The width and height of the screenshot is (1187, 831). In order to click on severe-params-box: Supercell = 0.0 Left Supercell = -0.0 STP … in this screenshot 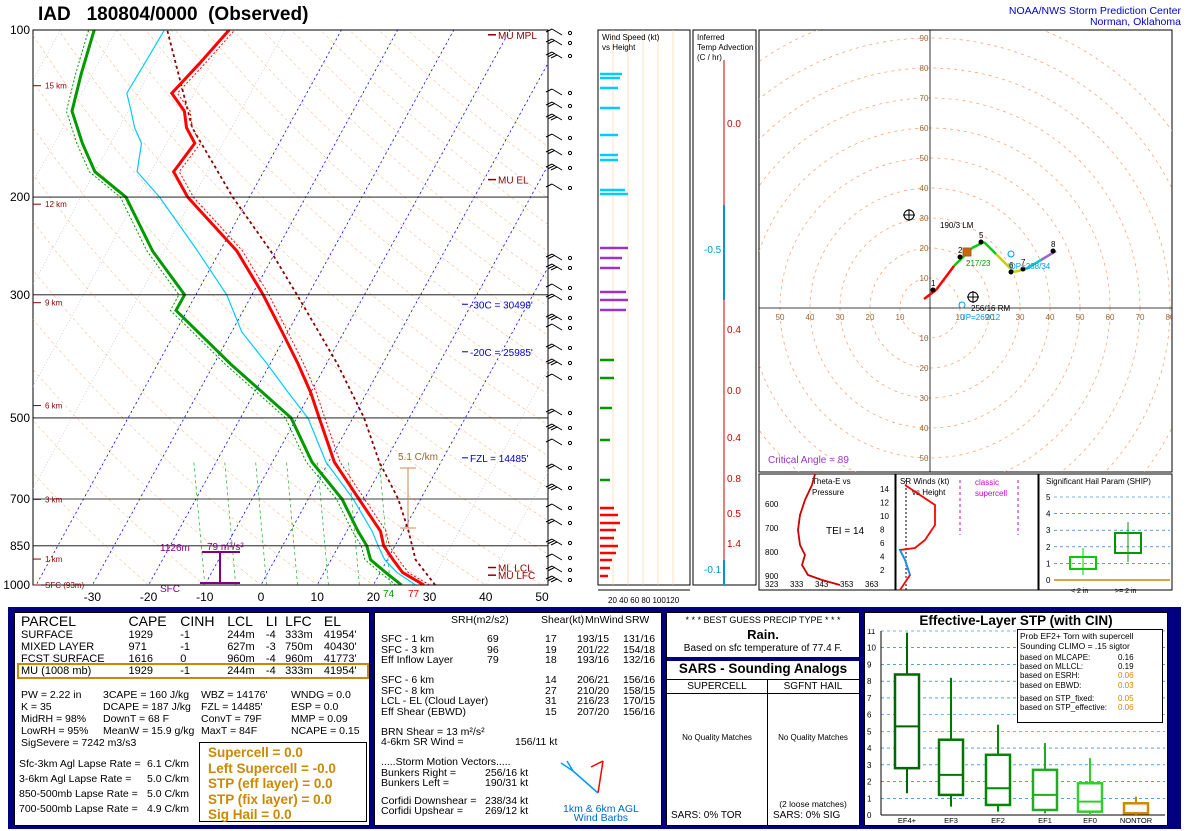, I will do `click(283, 782)`.